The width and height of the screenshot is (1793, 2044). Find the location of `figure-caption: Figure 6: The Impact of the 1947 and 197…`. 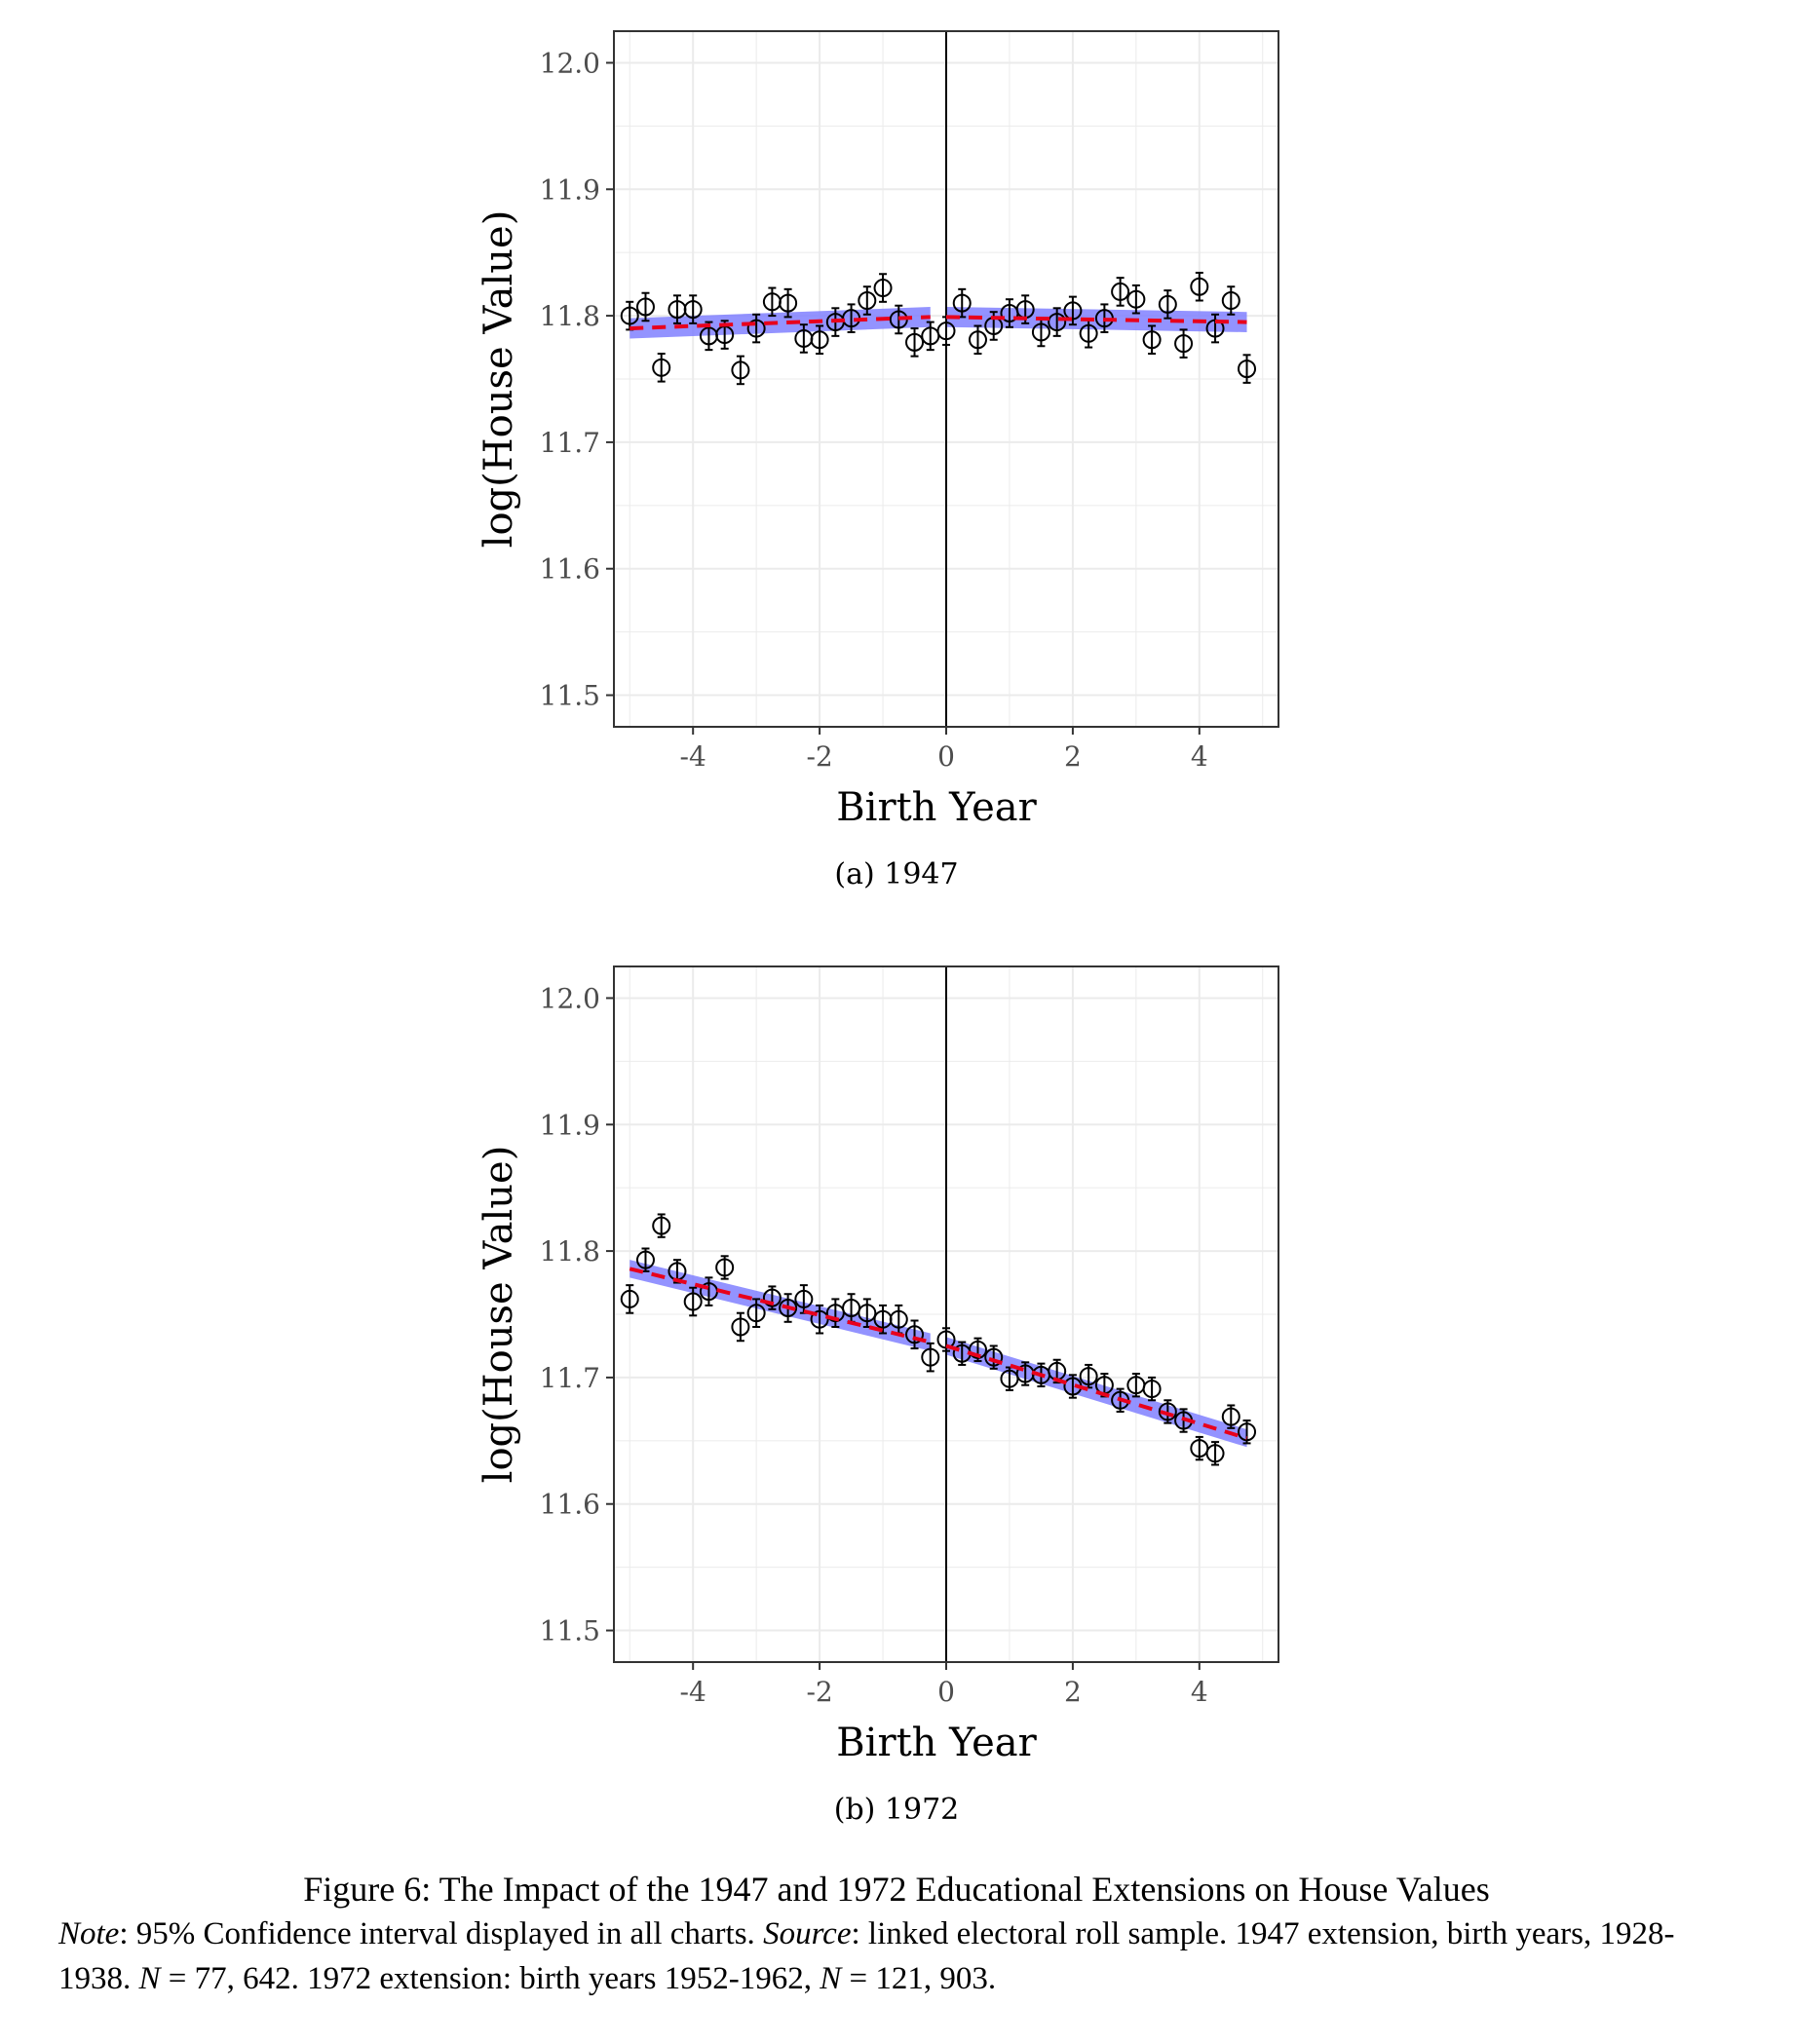

figure-caption: Figure 6: The Impact of the 1947 and 197… is located at coordinates (897, 1934).